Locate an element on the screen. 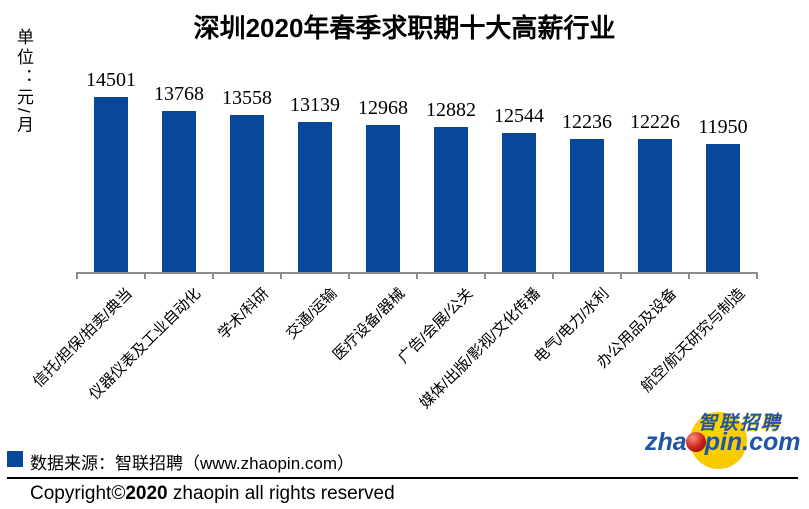  logo-red-ball-icon is located at coordinates (695, 442).